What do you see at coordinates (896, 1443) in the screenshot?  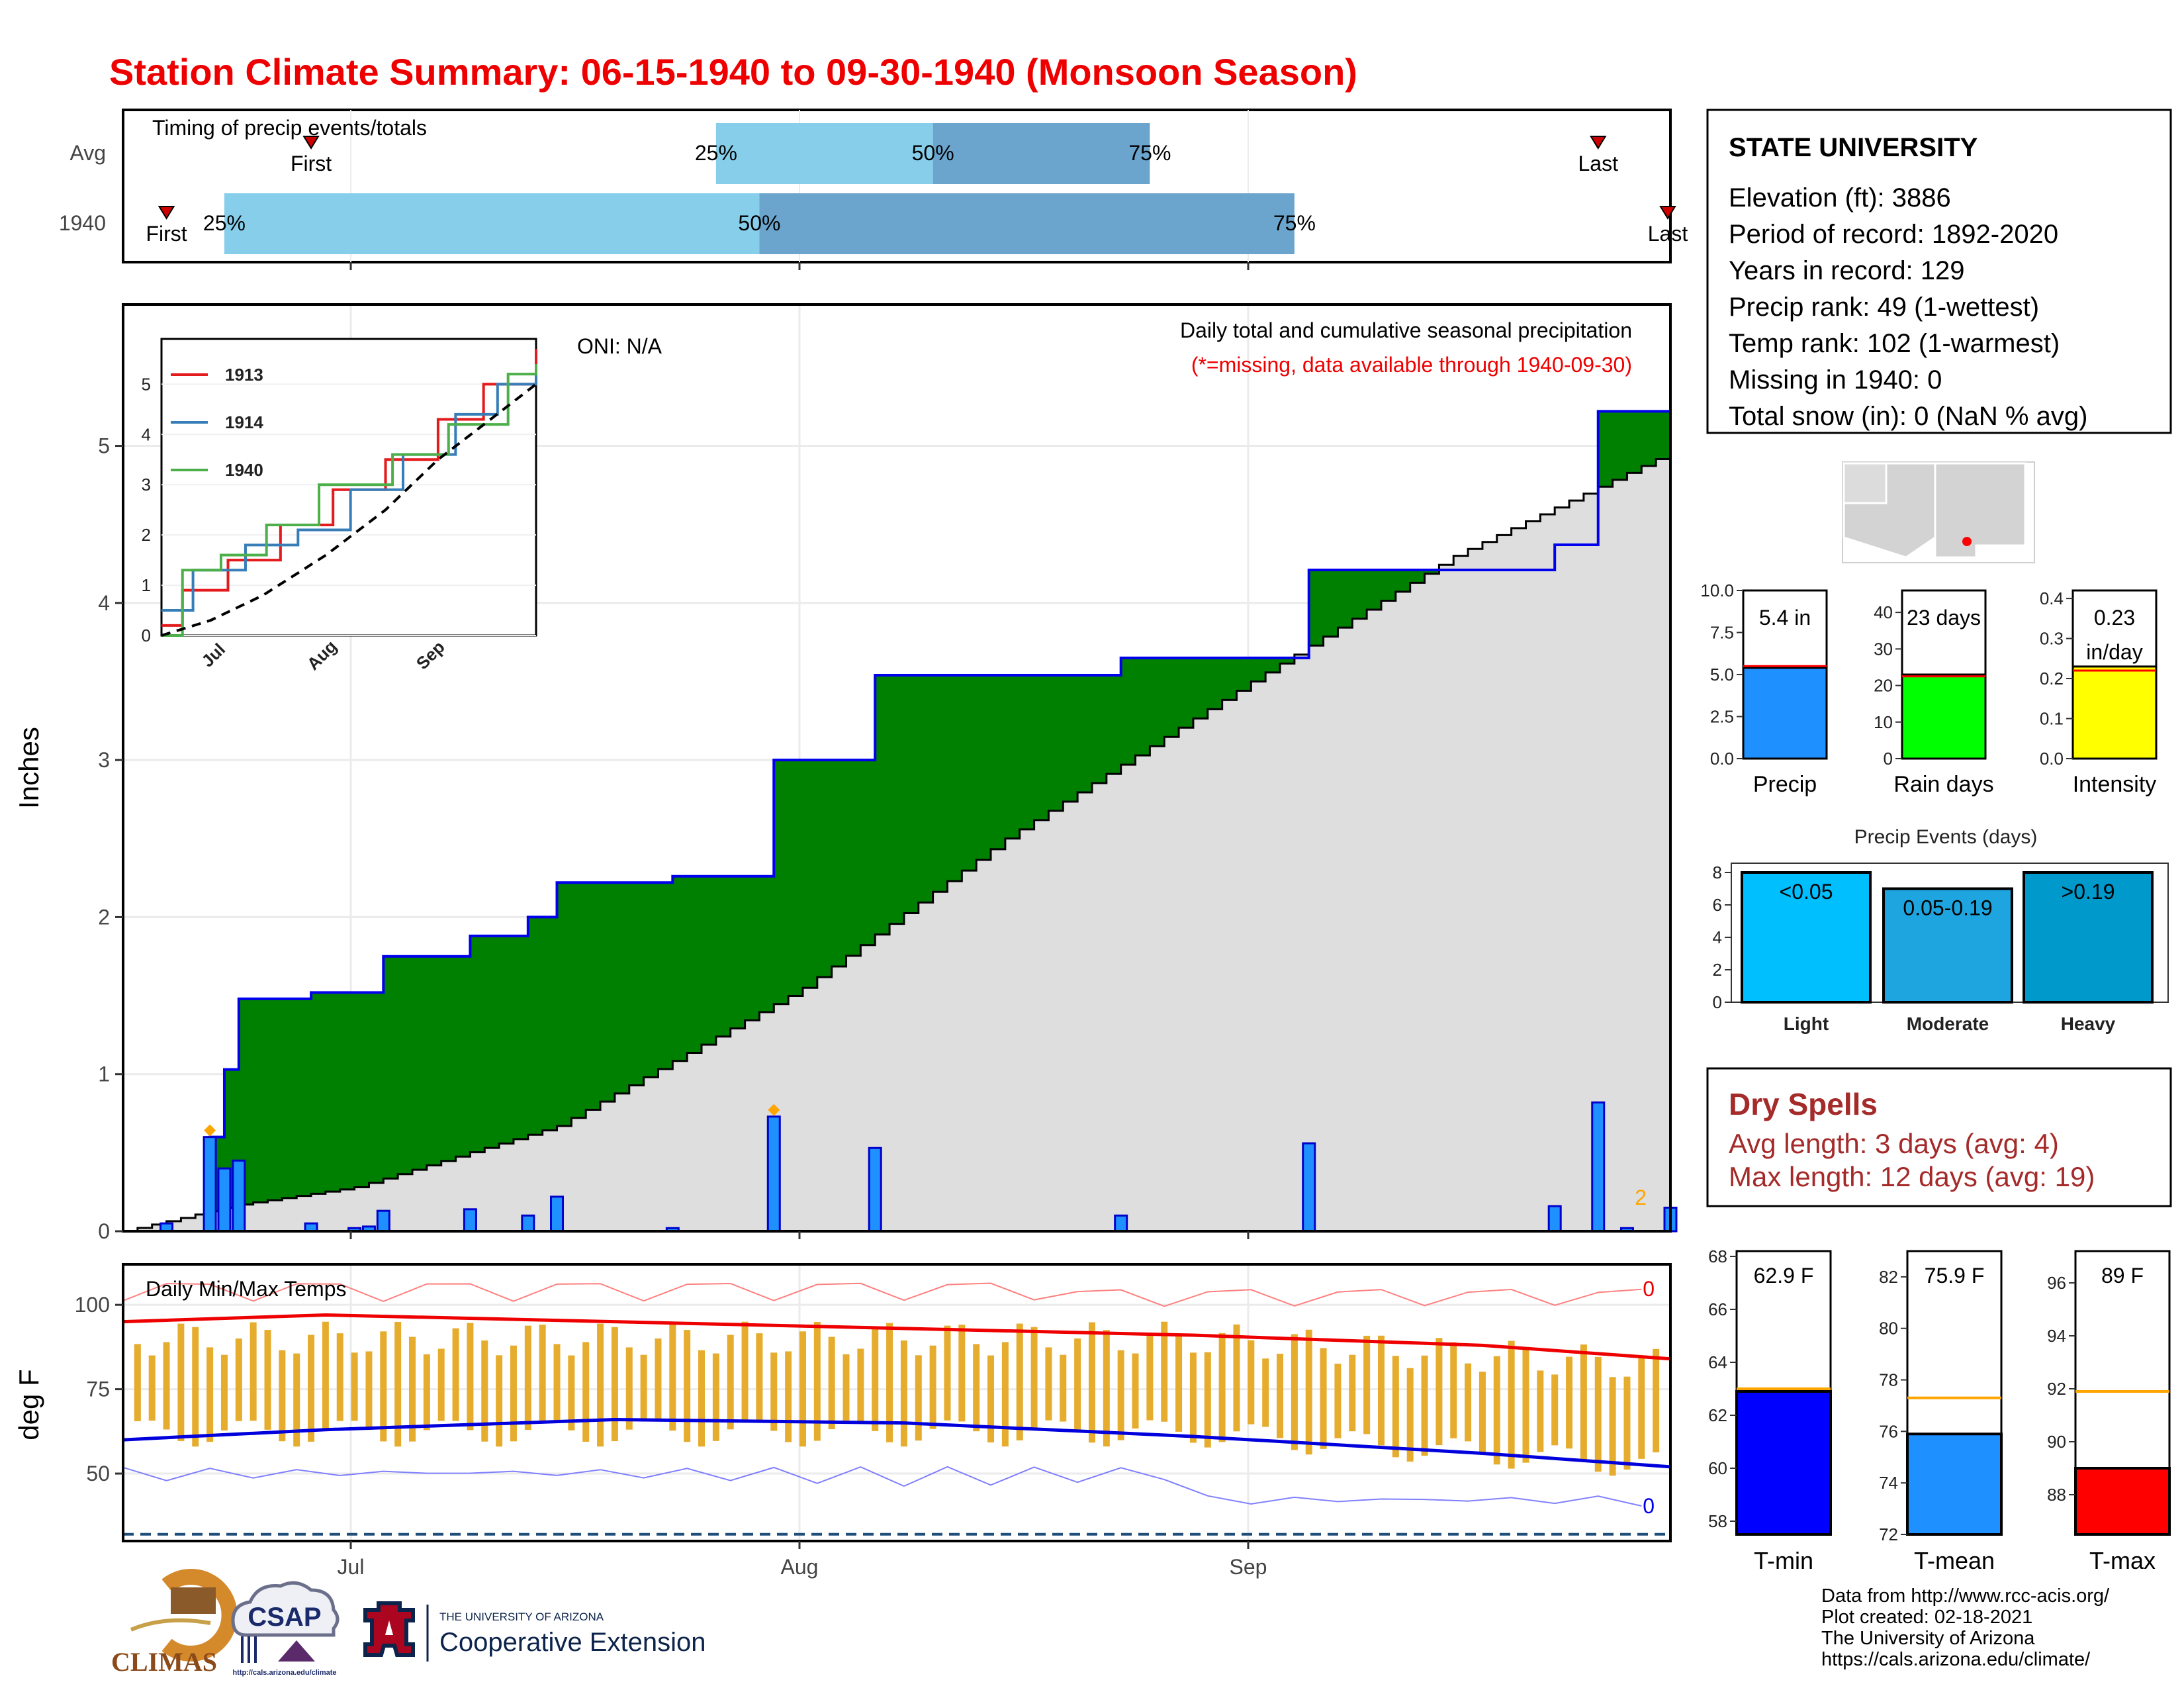 I see `avg-min-line` at bounding box center [896, 1443].